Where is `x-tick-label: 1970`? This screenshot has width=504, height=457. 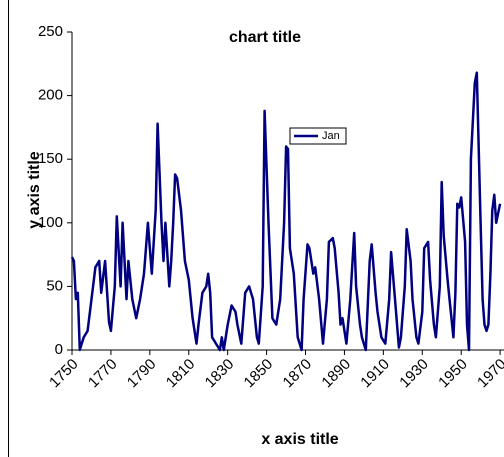 x-tick-label: 1970 is located at coordinates (489, 374).